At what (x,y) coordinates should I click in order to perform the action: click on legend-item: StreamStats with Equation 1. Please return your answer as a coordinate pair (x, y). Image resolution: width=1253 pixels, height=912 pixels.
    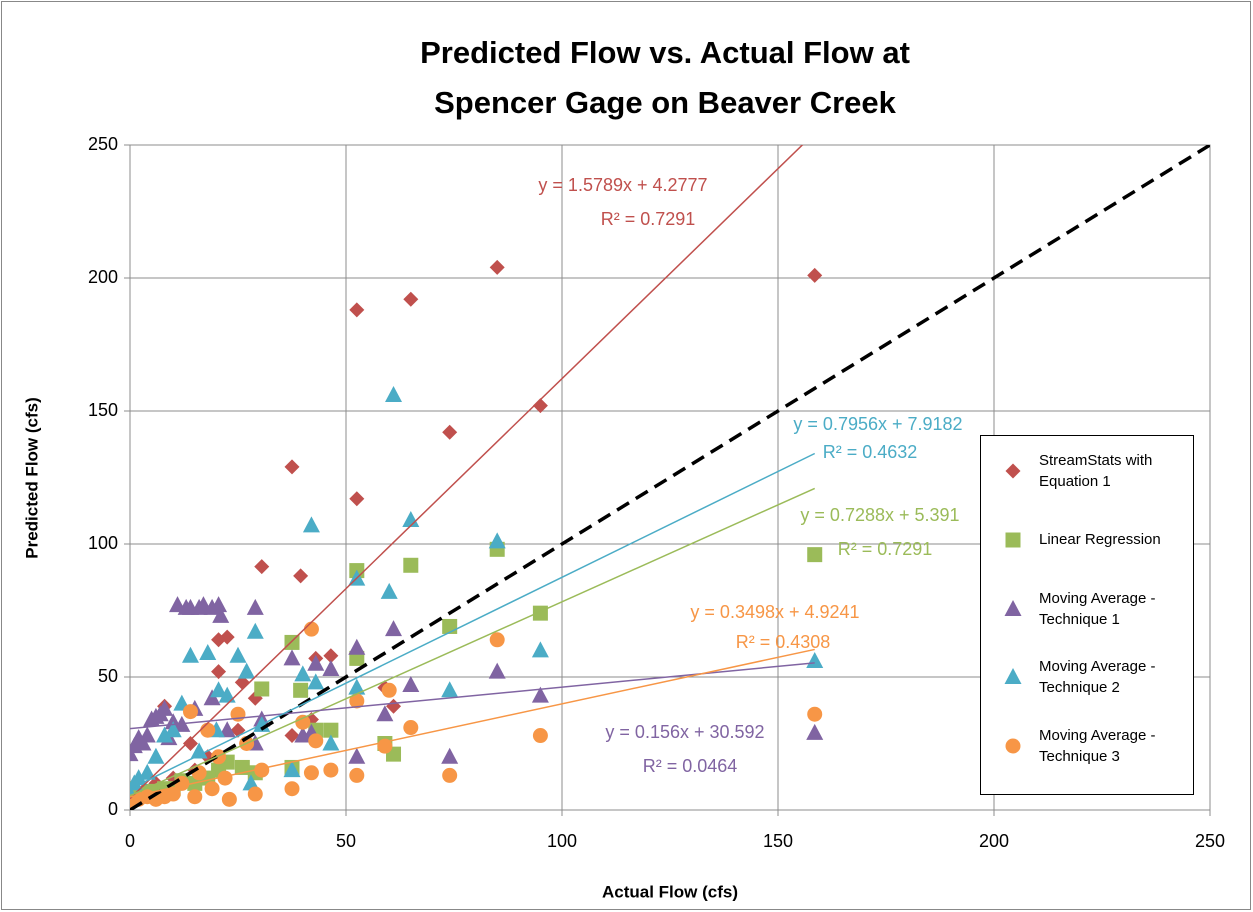
    Looking at the image, I should click on (1087, 471).